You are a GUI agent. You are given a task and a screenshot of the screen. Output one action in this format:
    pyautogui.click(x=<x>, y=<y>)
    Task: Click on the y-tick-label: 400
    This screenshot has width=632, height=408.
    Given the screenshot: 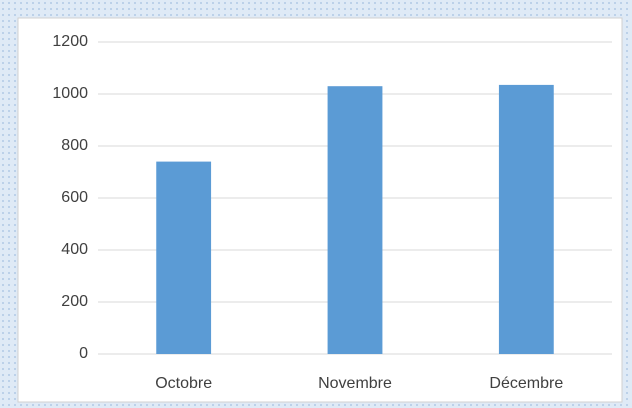 What is the action you would take?
    pyautogui.click(x=74, y=249)
    